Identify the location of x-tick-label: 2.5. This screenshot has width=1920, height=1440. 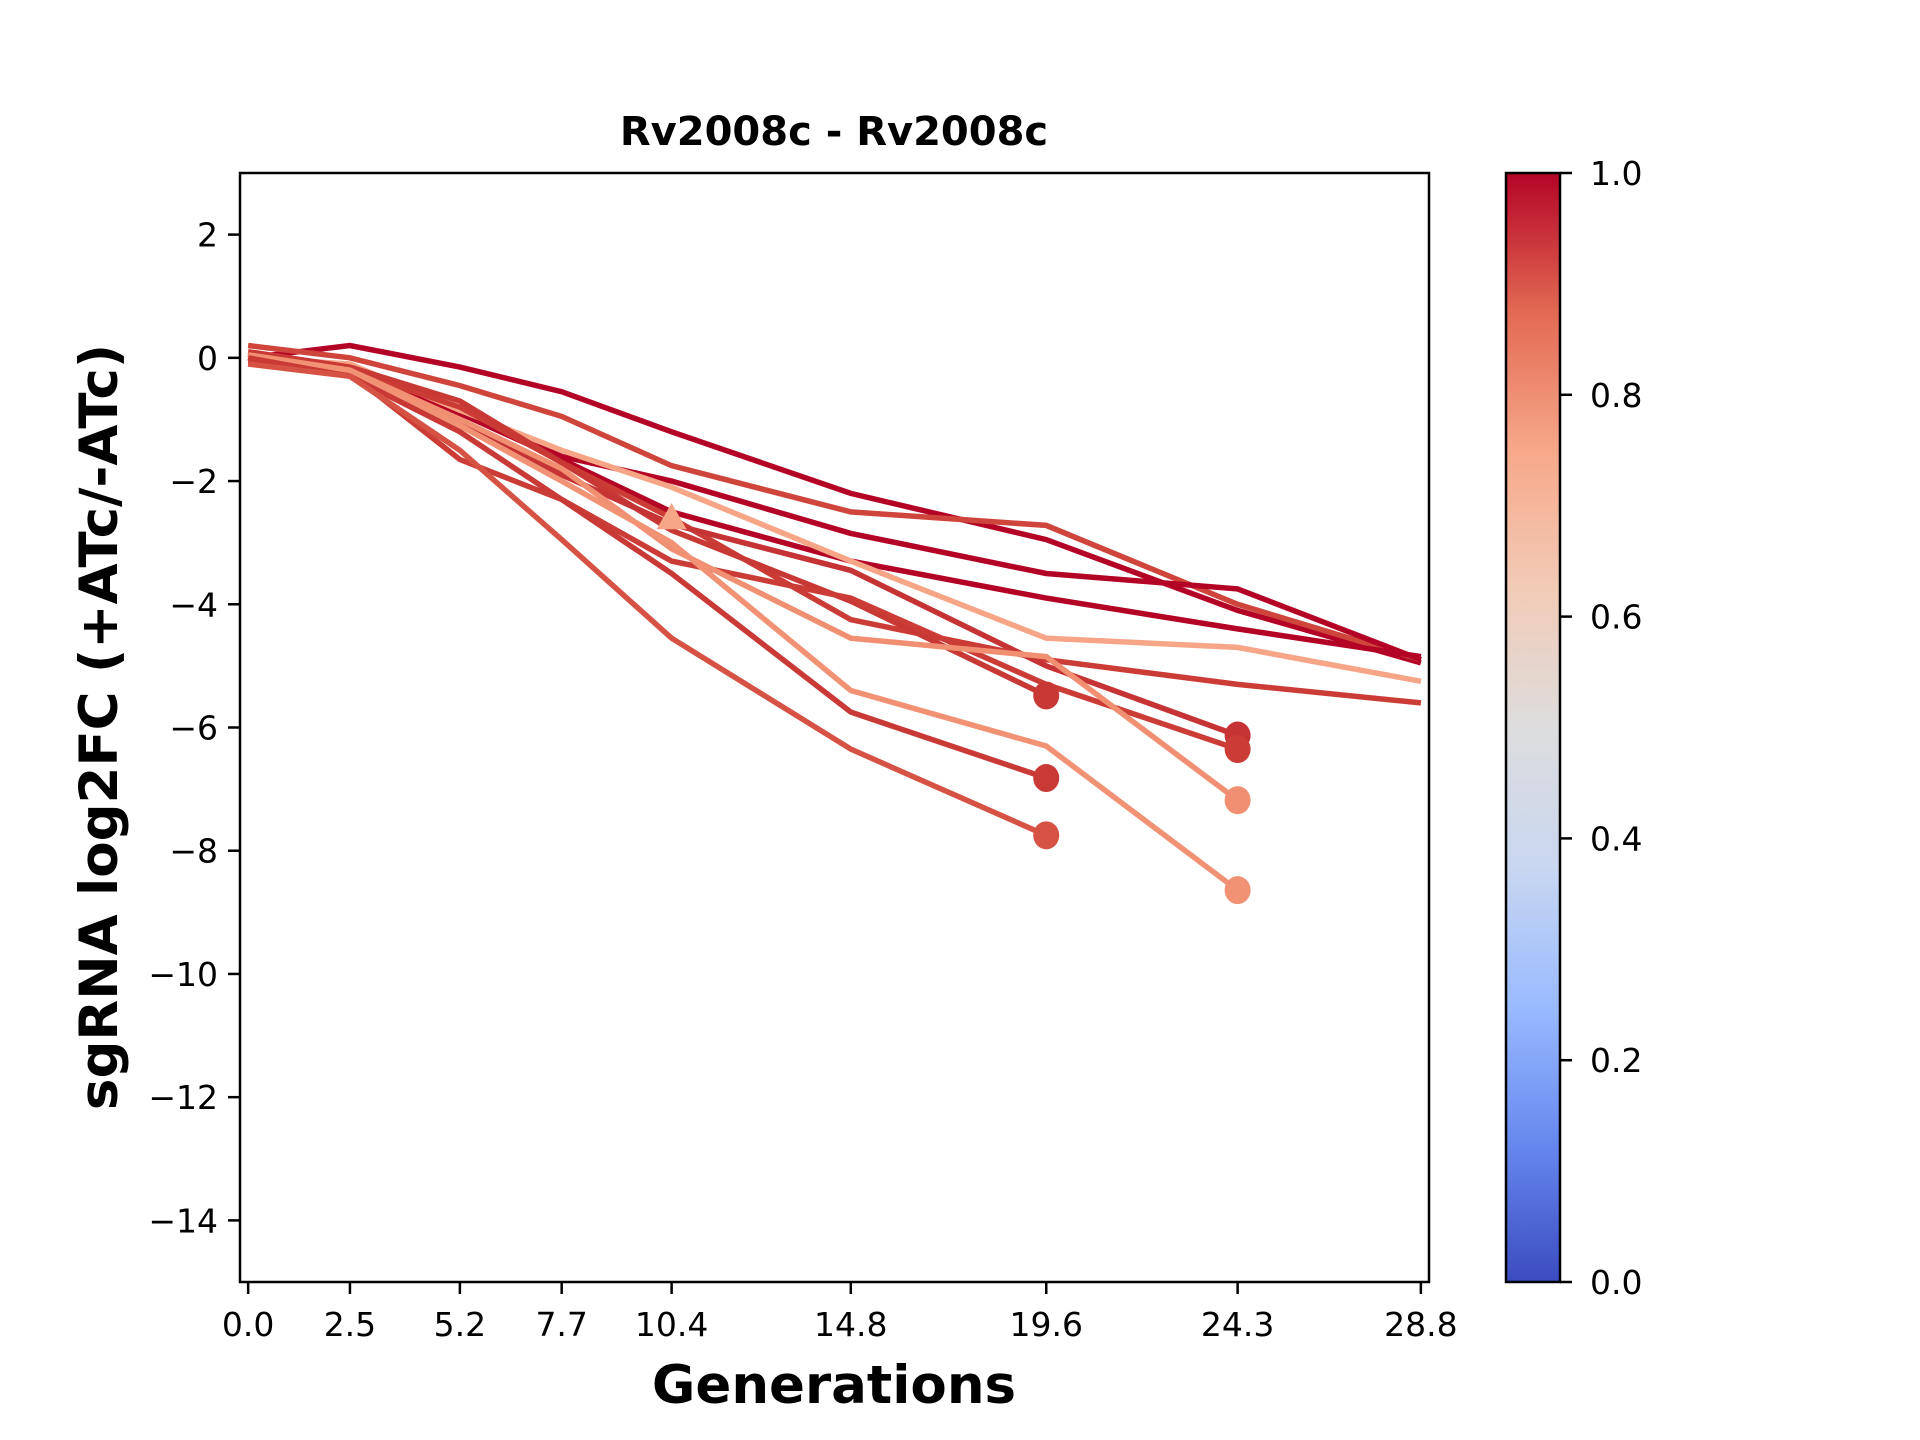
(350, 1324).